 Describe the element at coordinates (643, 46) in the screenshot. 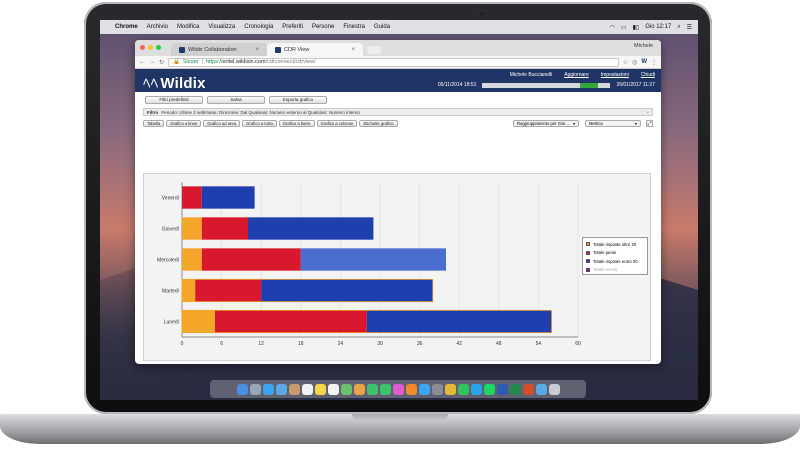

I see `browser-profile-name: Michele` at that location.